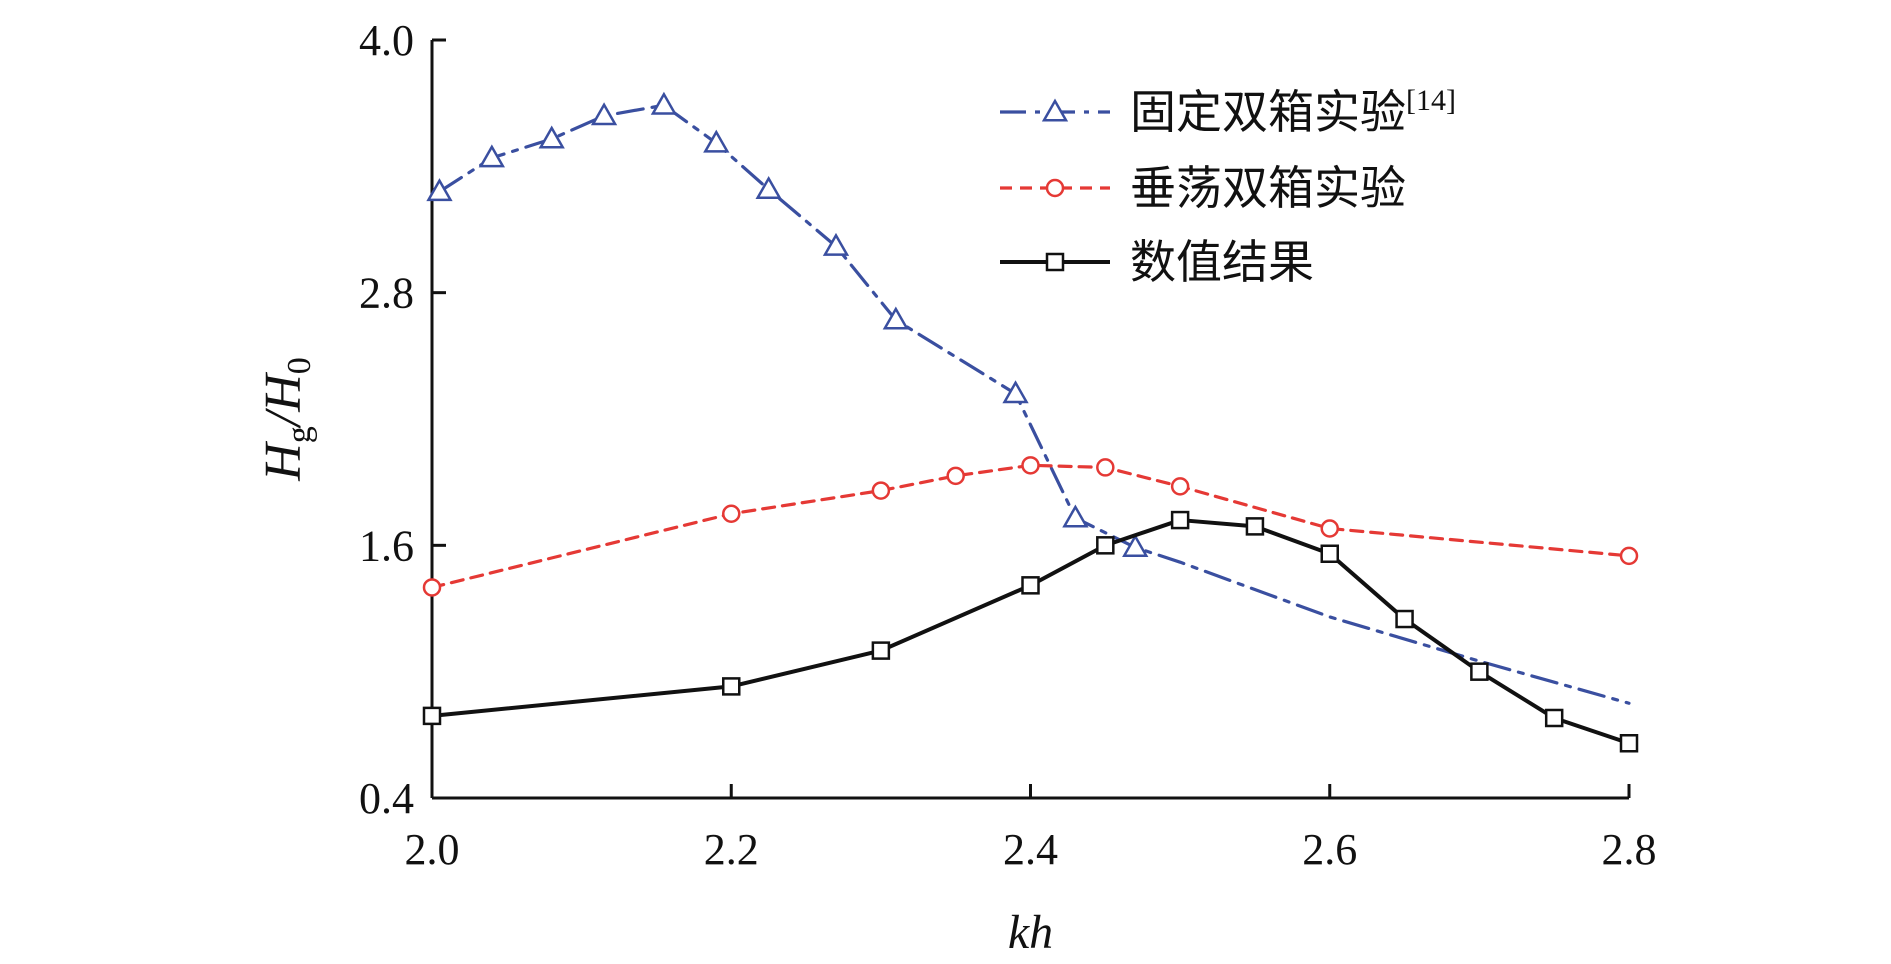 This screenshot has height=964, width=1891. I want to click on legend-item-1: 固定双箱实验[14], so click(1228, 111).